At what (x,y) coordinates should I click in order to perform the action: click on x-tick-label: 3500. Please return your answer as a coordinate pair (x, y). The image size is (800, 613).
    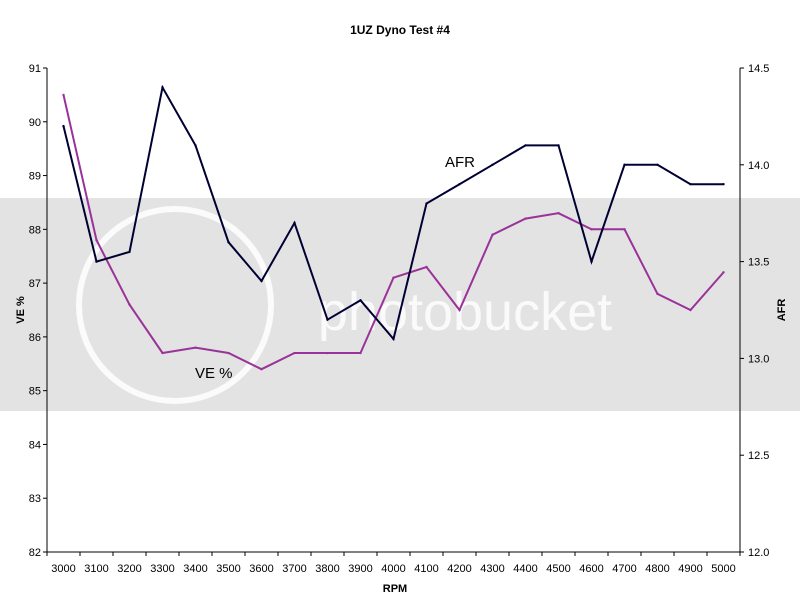
    Looking at the image, I should click on (228, 569).